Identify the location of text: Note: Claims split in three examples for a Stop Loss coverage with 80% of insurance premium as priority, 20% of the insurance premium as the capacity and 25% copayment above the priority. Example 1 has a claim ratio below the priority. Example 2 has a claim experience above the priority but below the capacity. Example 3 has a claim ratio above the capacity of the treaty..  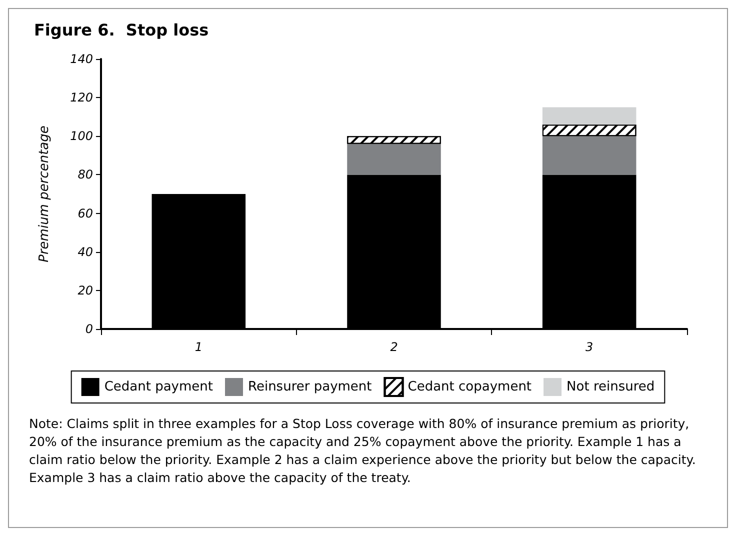
(363, 451).